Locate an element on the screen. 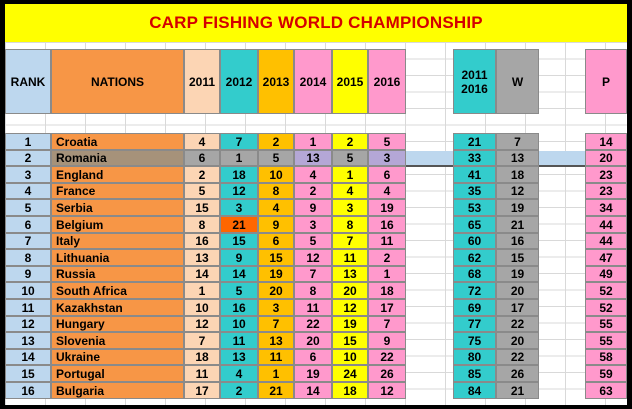  year-cell: 15 is located at coordinates (350, 340).